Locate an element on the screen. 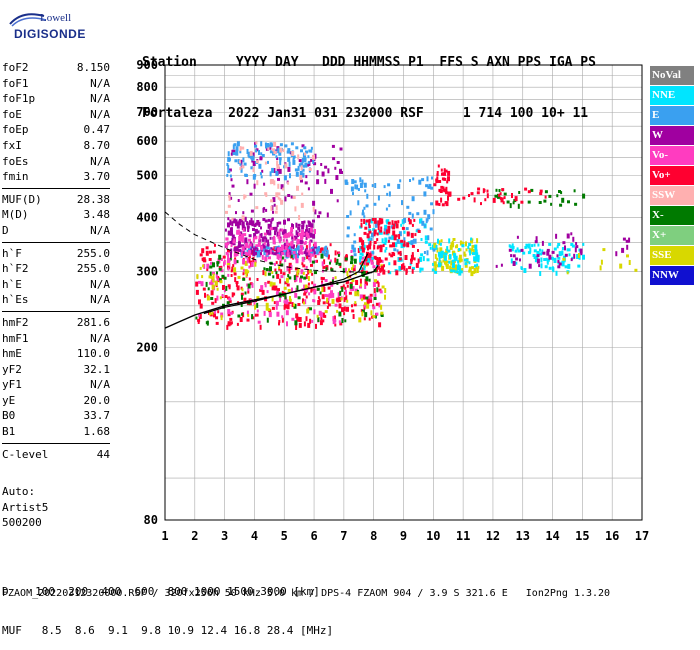 Image resolution: width=700 pixels, height=650 pixels. param-row: B0 33.7 is located at coordinates (56, 416).